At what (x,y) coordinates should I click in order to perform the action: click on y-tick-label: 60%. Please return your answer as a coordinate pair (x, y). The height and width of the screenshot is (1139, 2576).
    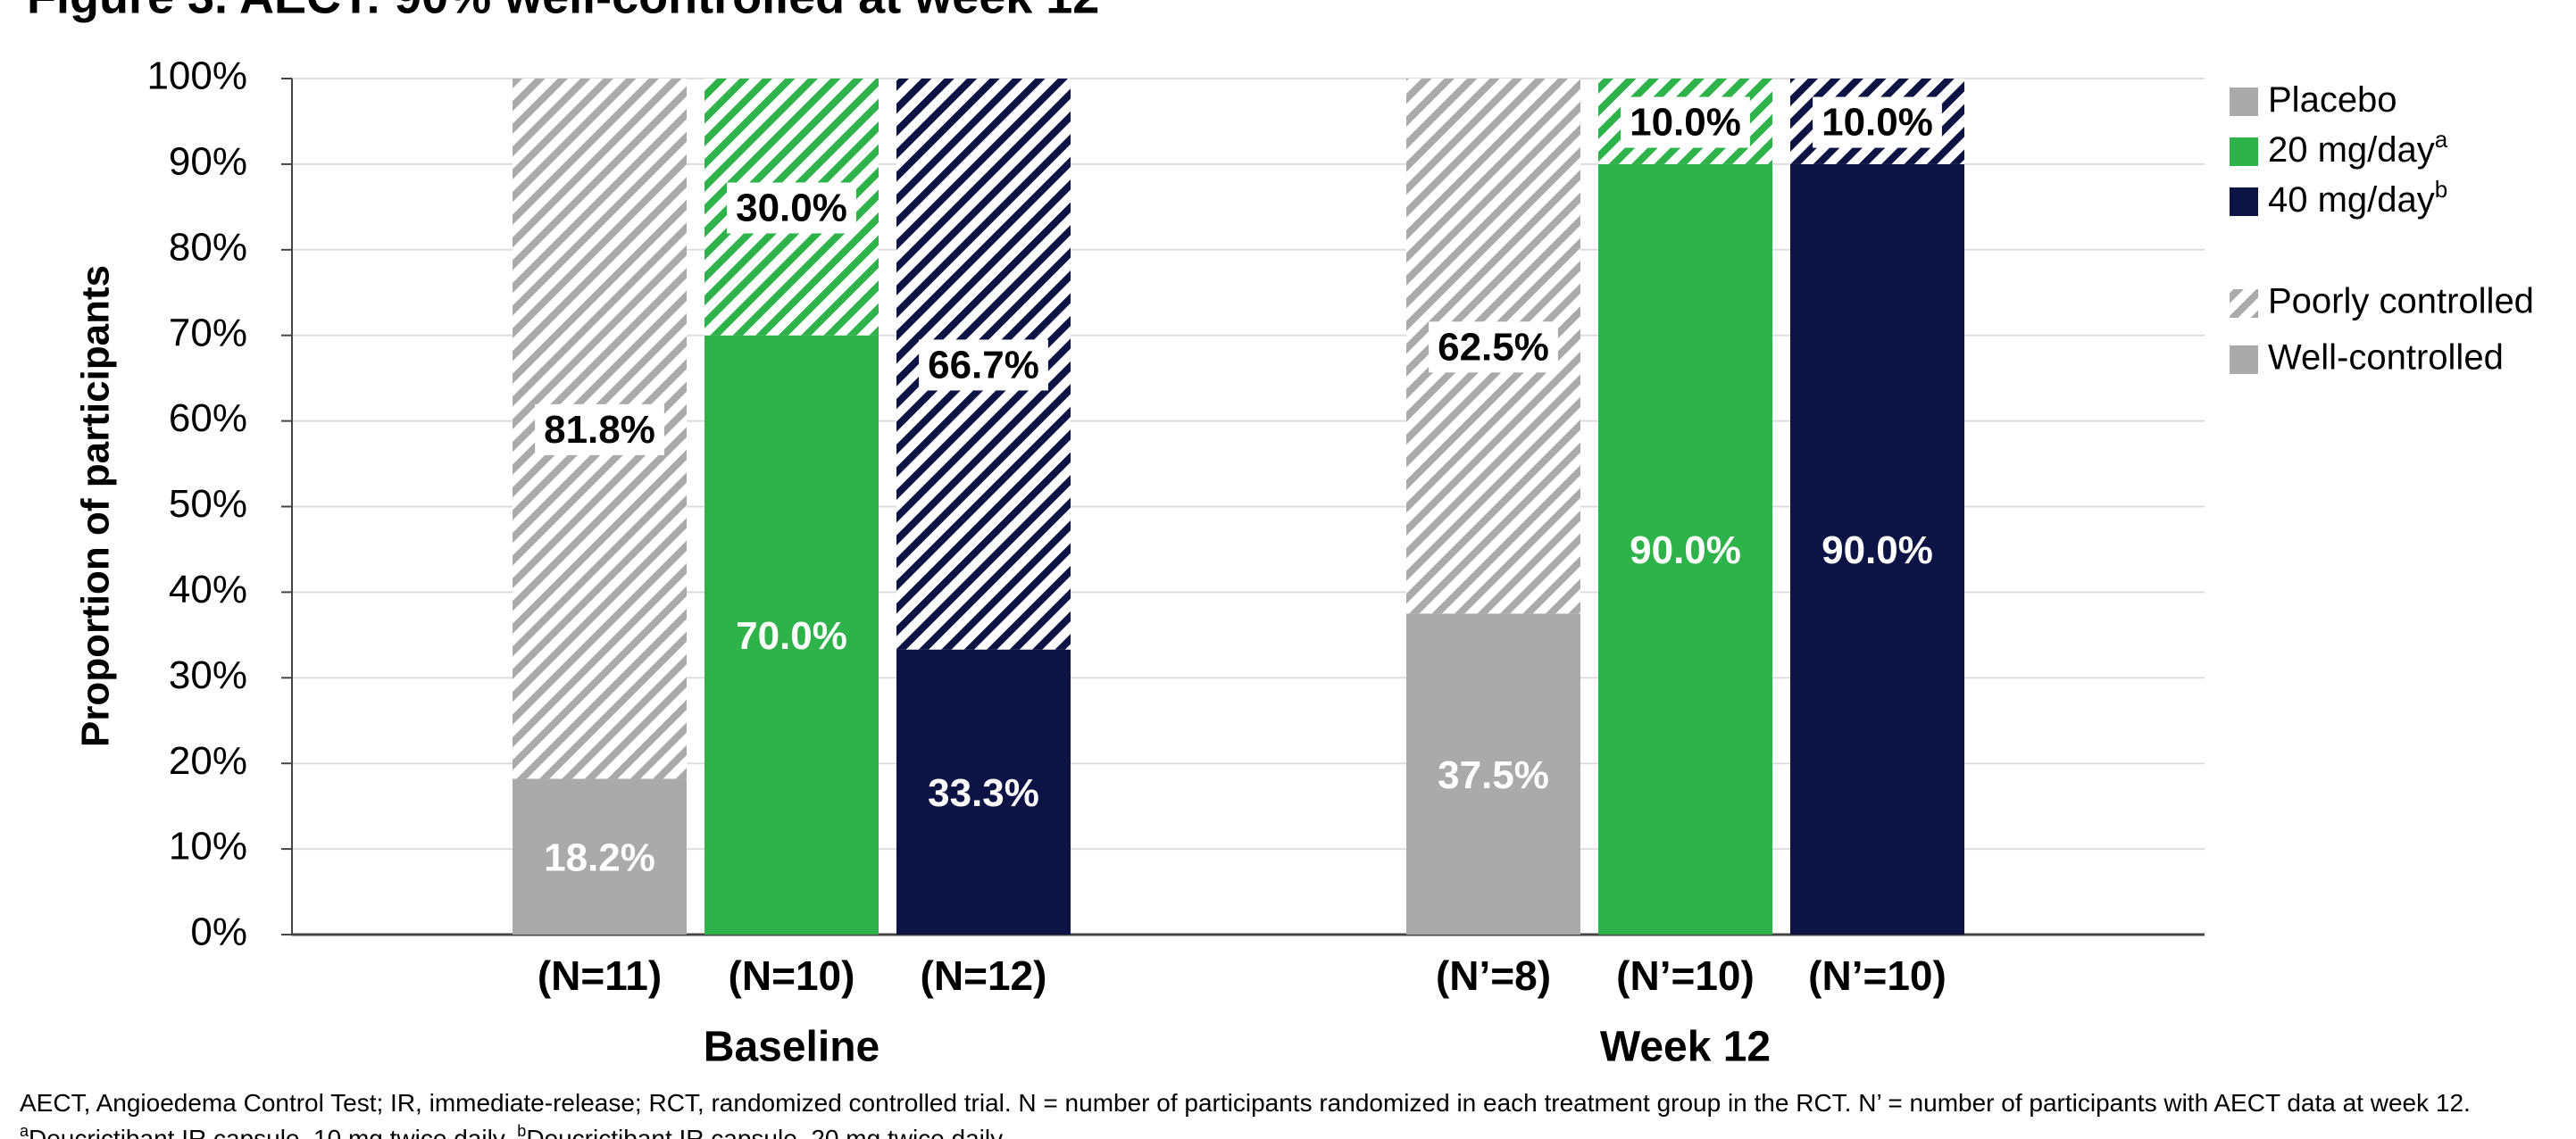
    Looking at the image, I should click on (208, 418).